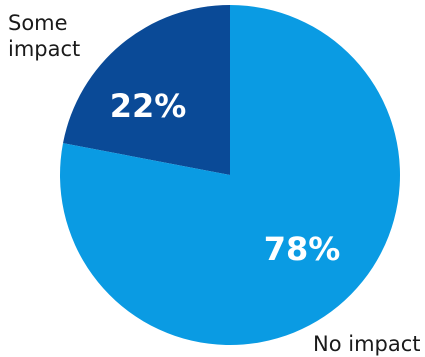  What do you see at coordinates (302, 249) in the screenshot?
I see `slice-value-label-no-impact: 78%` at bounding box center [302, 249].